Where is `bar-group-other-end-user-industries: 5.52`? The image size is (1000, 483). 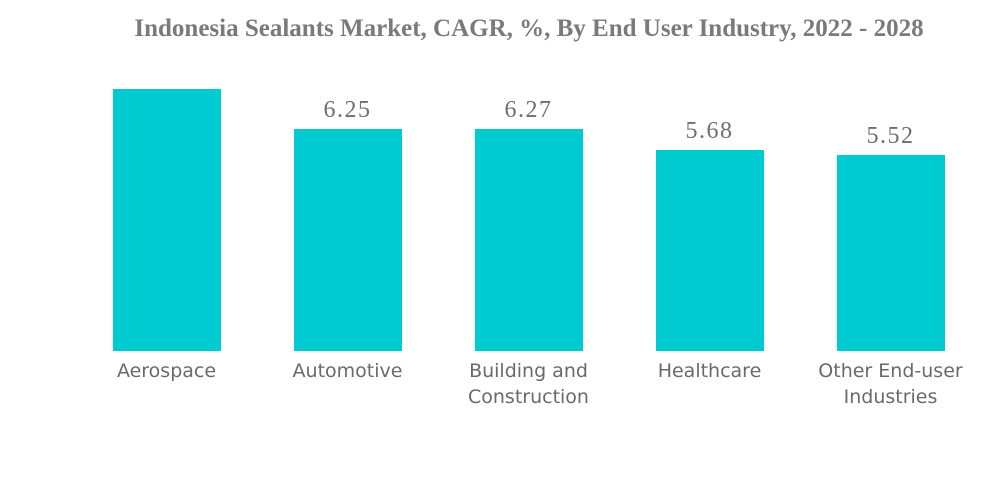 bar-group-other-end-user-industries: 5.52 is located at coordinates (890, 175).